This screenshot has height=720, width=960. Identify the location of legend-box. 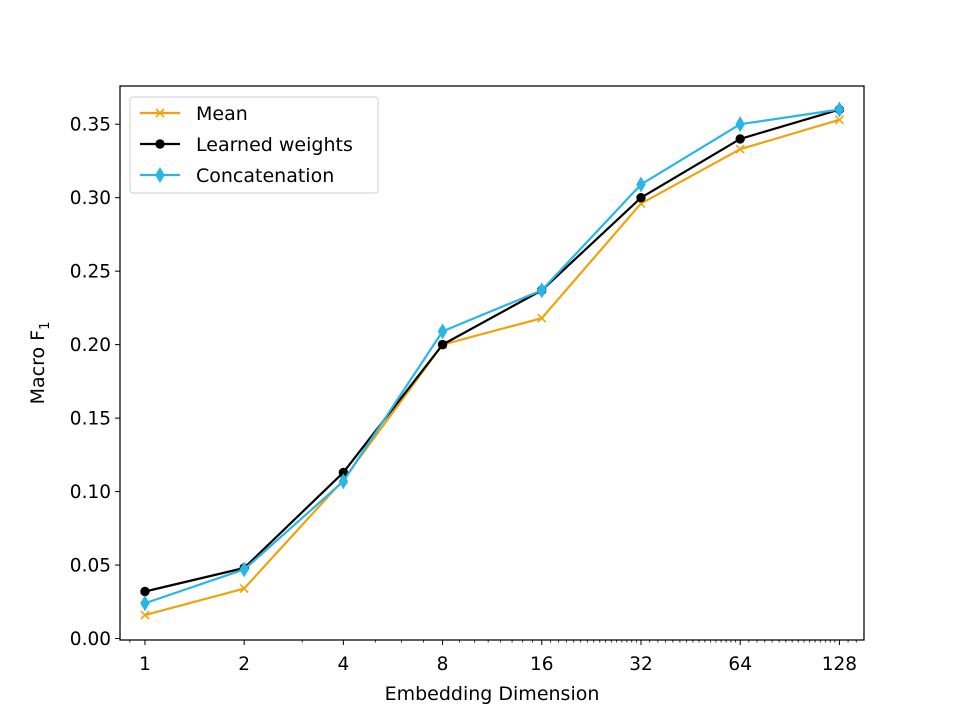
(254, 145).